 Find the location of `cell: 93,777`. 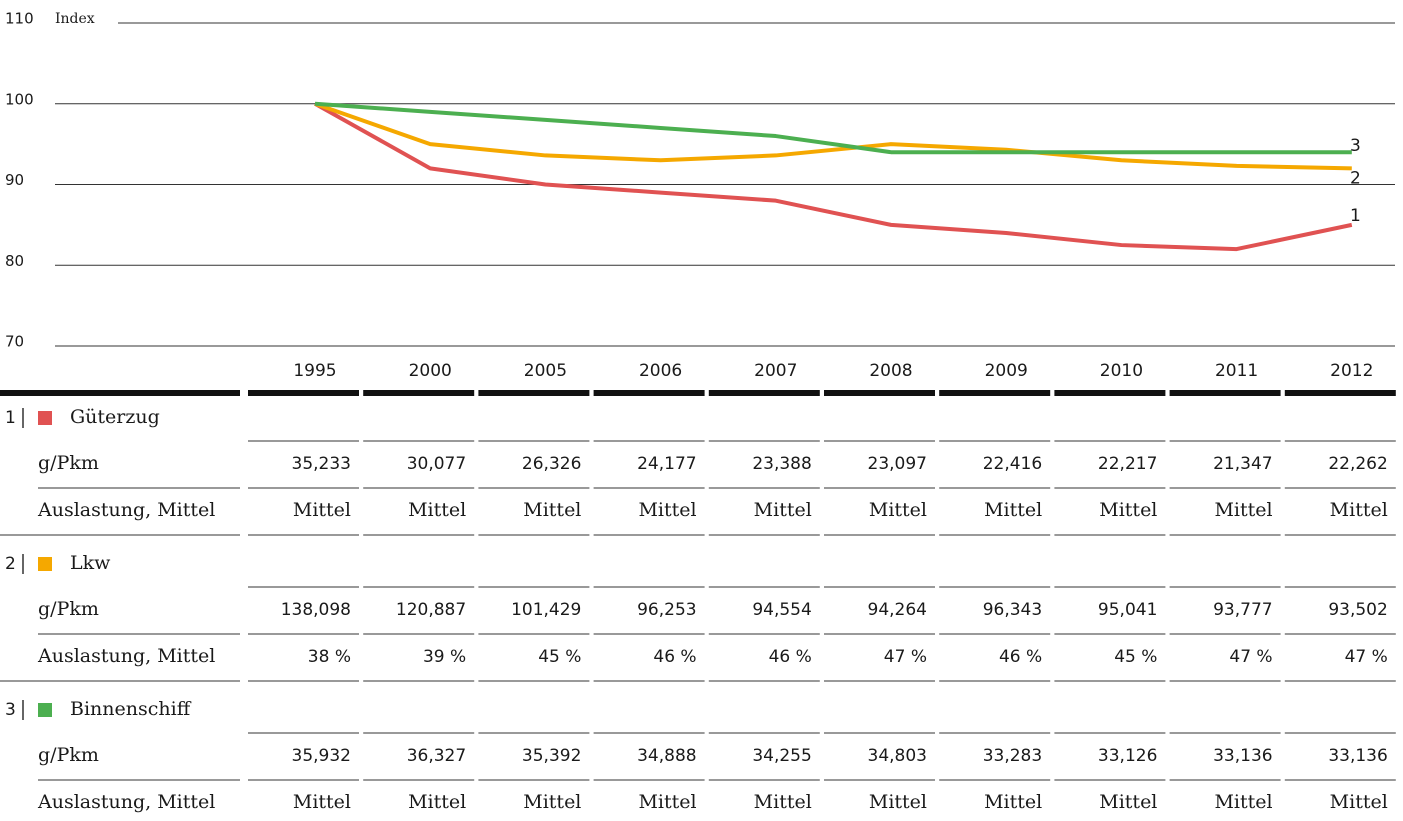

cell: 93,777 is located at coordinates (1242, 610).